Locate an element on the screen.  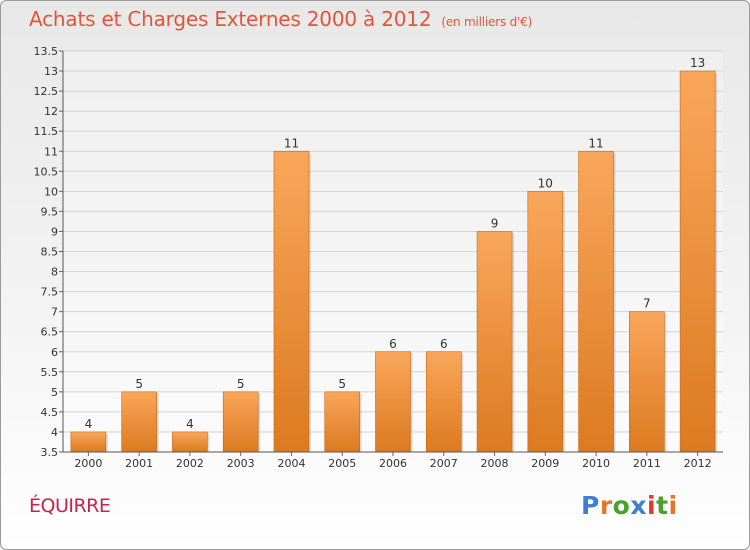
bar-2002 is located at coordinates (190, 442).